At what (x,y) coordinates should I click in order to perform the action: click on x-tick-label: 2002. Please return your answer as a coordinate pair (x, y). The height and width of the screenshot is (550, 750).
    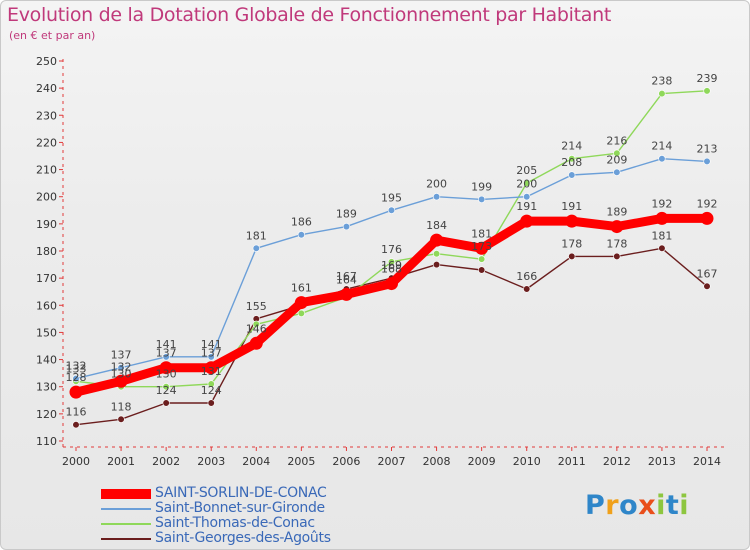
    Looking at the image, I should click on (166, 461).